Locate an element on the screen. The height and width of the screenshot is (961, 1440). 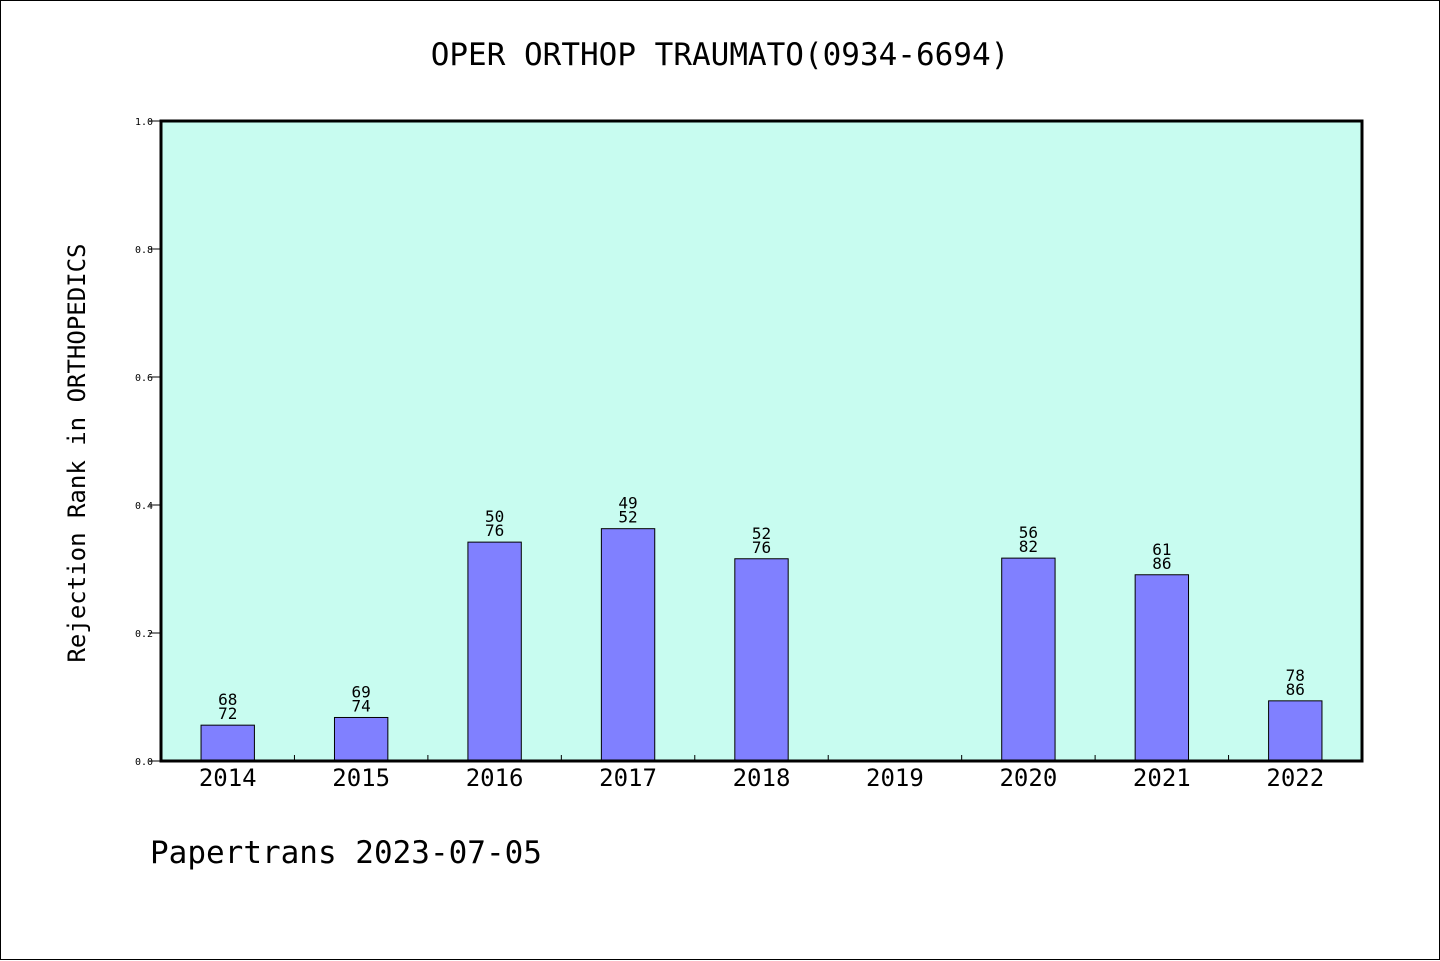
x-tick-label-2017: 2017 is located at coordinates (628, 778).